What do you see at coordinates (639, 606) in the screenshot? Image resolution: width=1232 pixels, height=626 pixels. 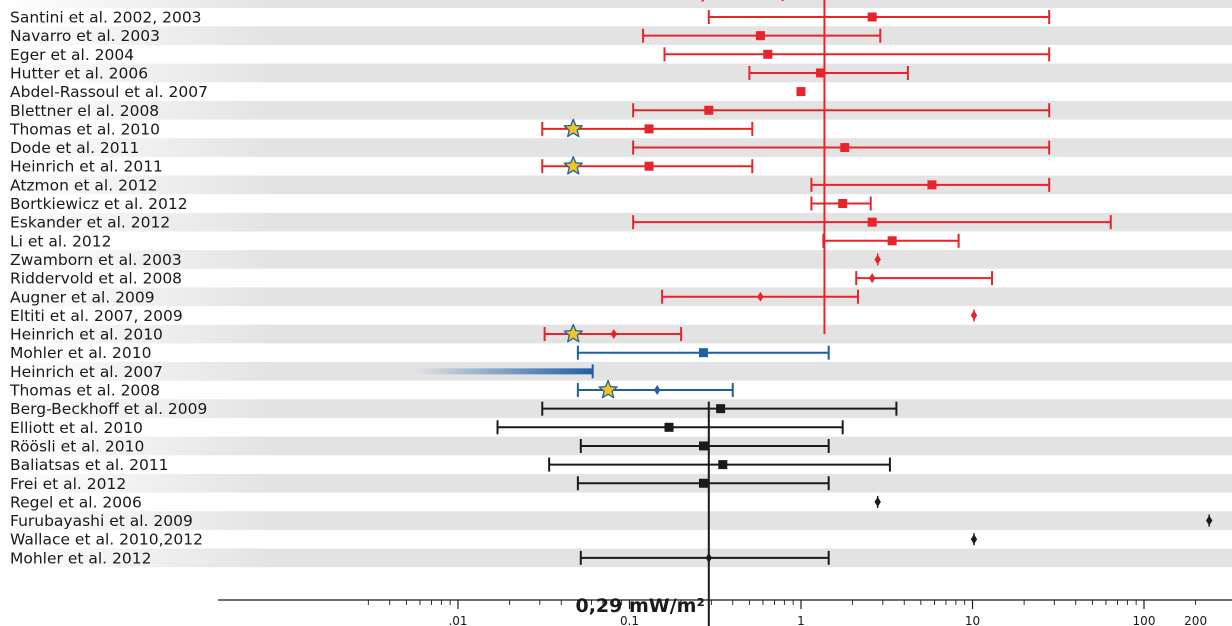 I see `reference-line-label: 0,29 mW/m²` at bounding box center [639, 606].